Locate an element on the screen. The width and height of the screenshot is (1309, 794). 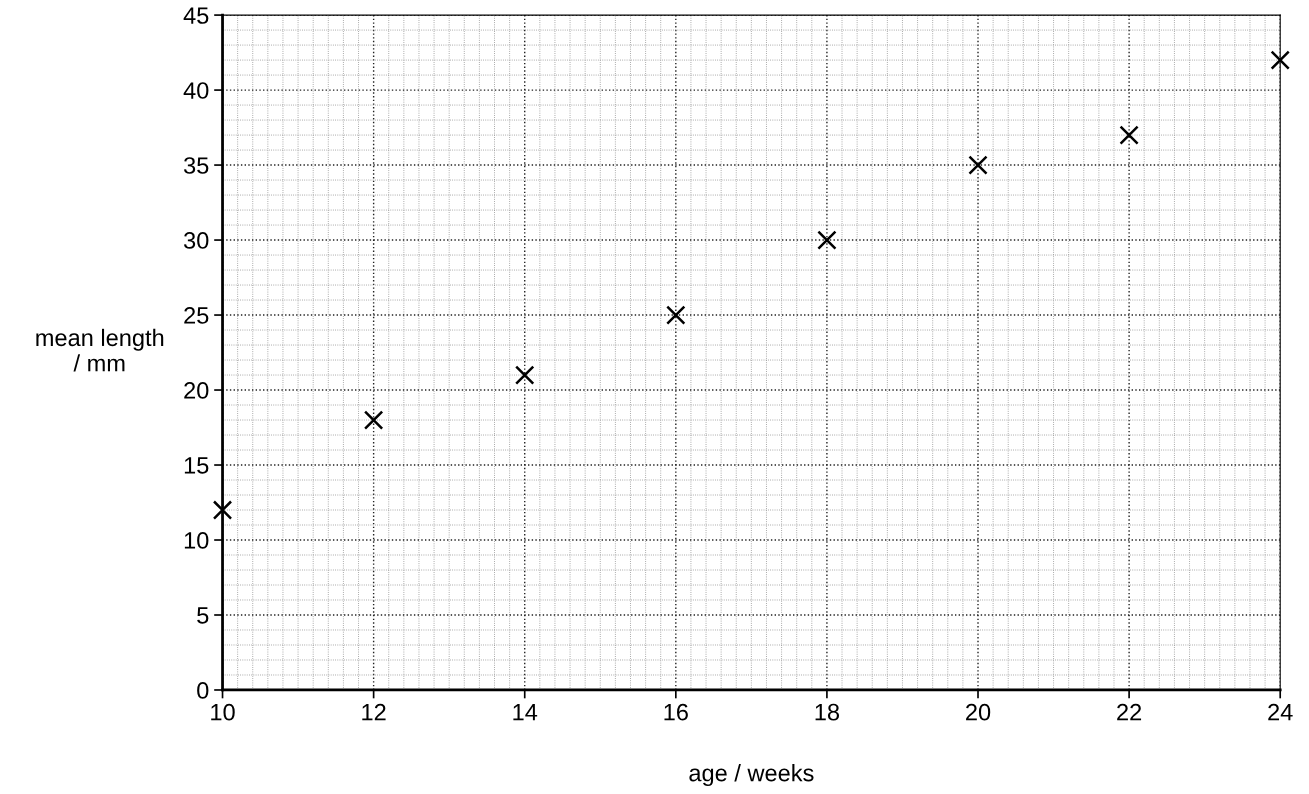
y-axis-title: mean length / mm is located at coordinates (100, 350).